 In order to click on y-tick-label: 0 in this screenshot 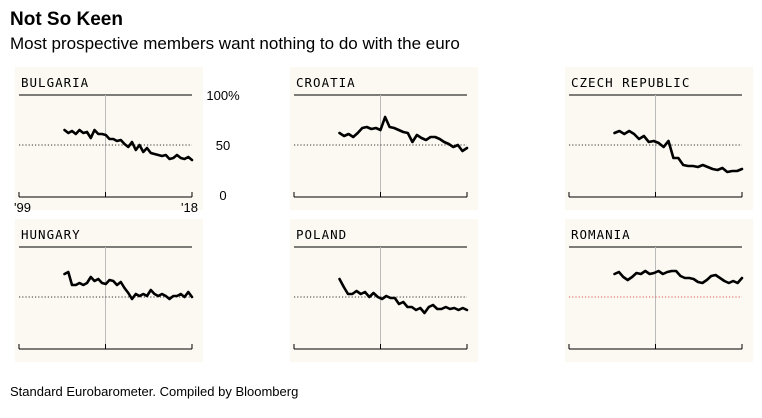, I will do `click(222, 195)`.